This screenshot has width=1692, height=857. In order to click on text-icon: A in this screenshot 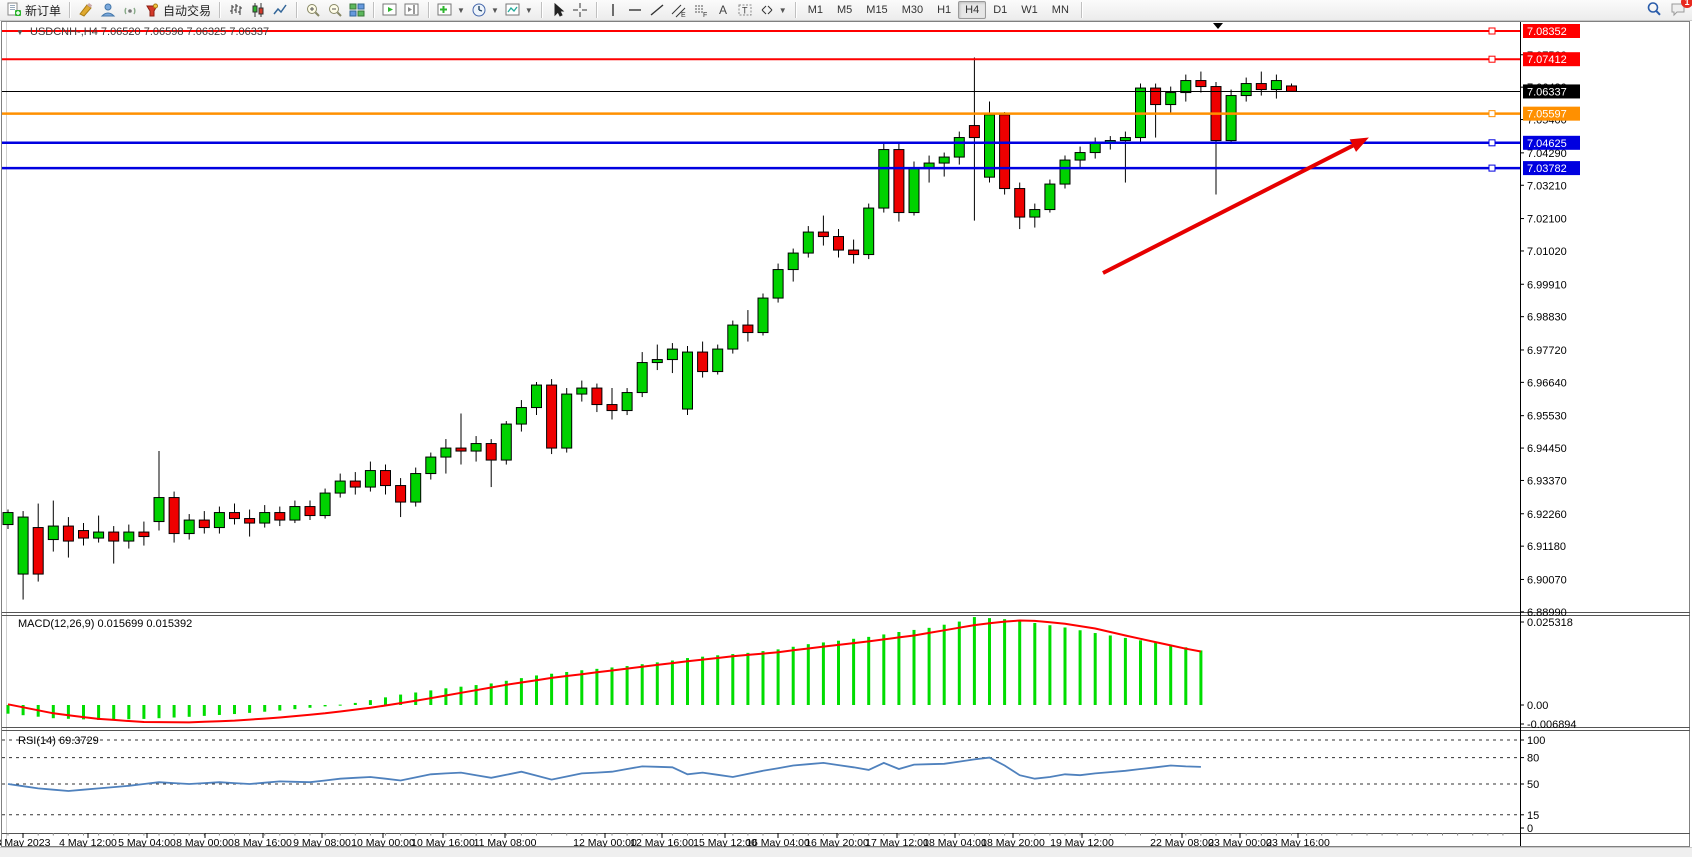, I will do `click(723, 10)`.